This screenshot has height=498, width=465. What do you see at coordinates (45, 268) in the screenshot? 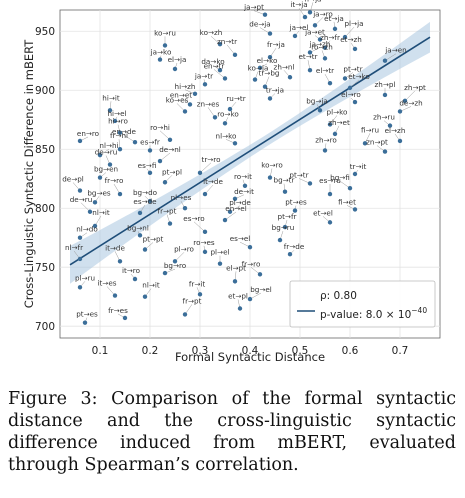
I see `y-tick-label: 750` at bounding box center [45, 268].